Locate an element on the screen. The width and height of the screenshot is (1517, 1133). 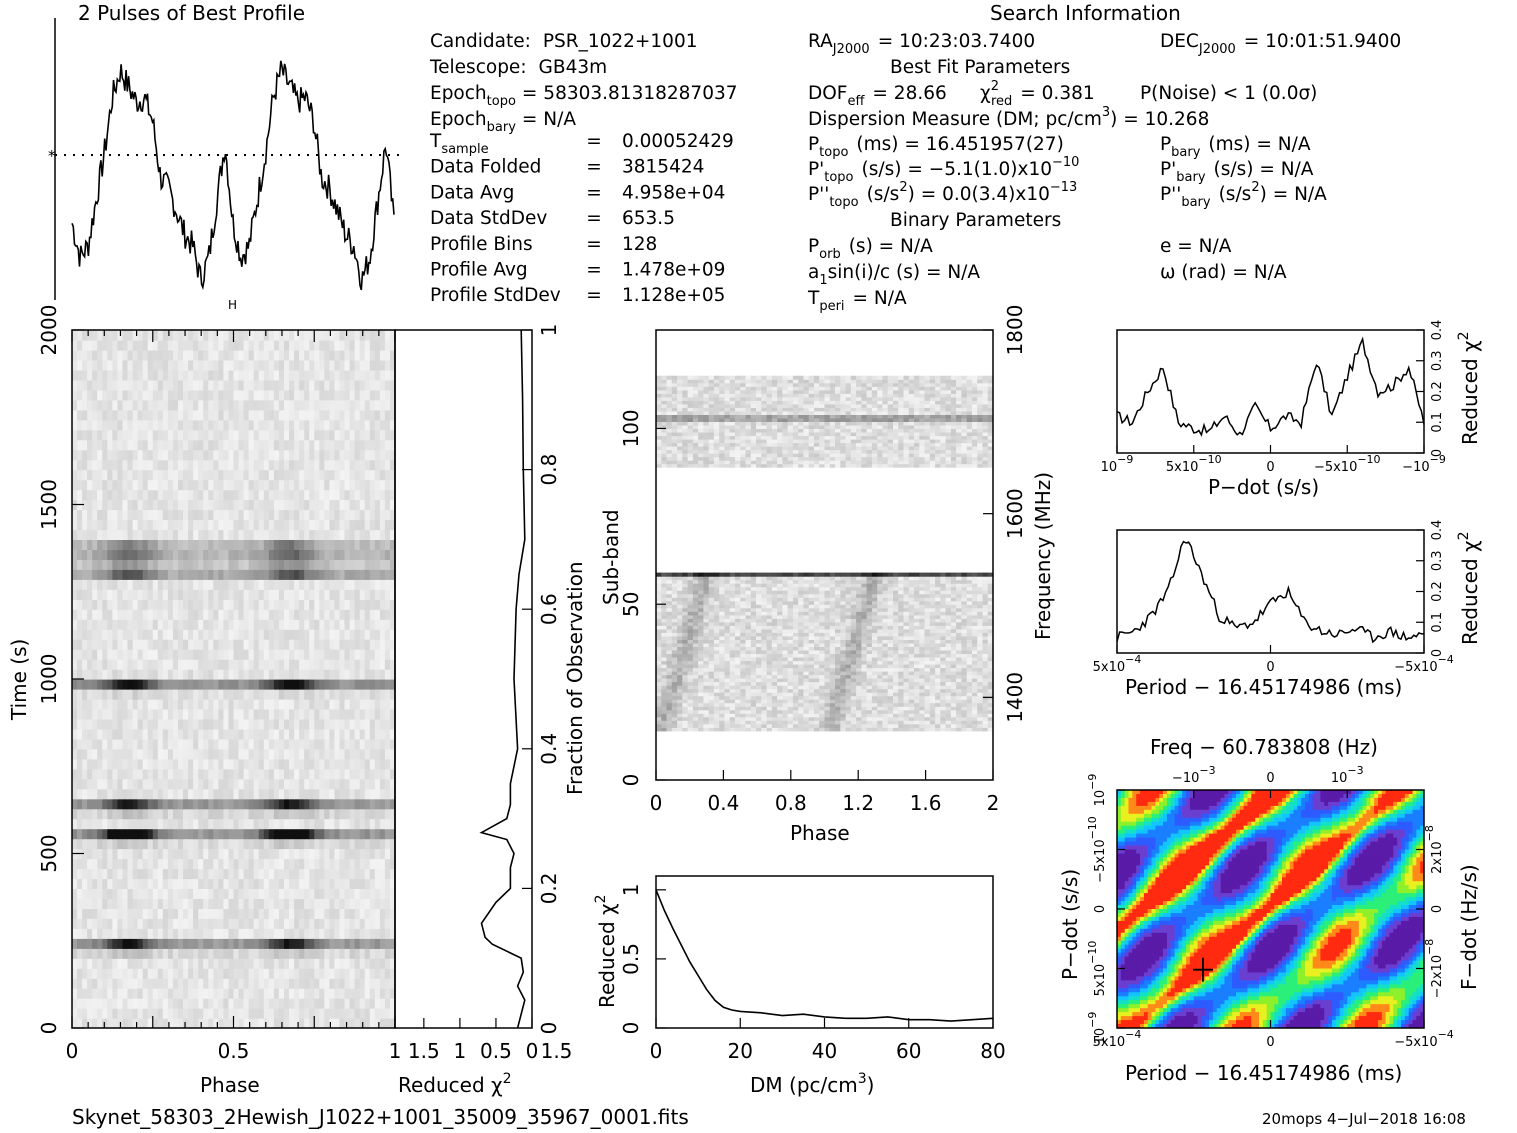
ppdot-ytick: 0 is located at coordinates (1100, 909).